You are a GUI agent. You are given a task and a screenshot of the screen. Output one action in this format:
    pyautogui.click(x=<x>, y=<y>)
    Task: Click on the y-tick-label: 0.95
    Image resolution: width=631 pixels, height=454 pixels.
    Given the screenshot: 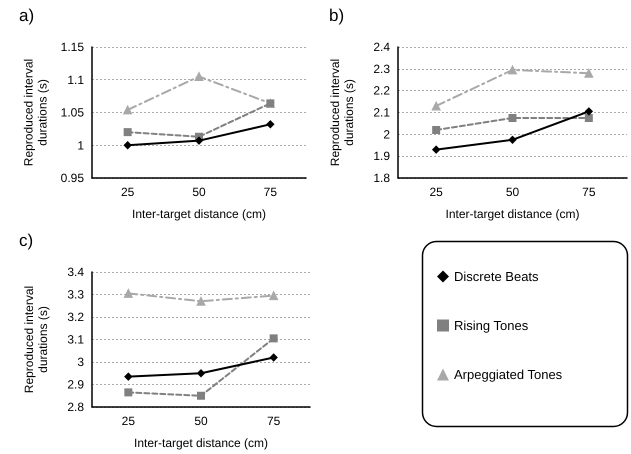 What is the action you would take?
    pyautogui.click(x=72, y=178)
    